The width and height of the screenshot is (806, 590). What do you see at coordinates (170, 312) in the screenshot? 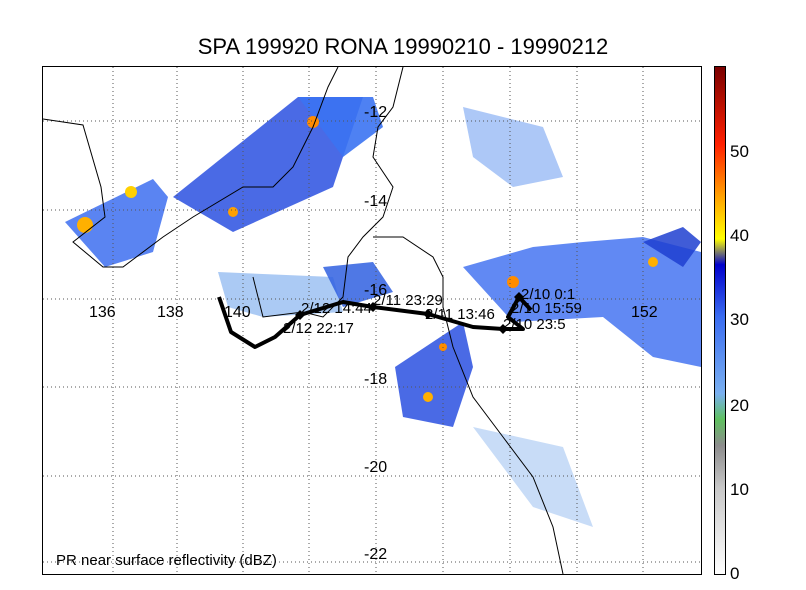
I see `lon-tick-label: 138` at bounding box center [170, 312].